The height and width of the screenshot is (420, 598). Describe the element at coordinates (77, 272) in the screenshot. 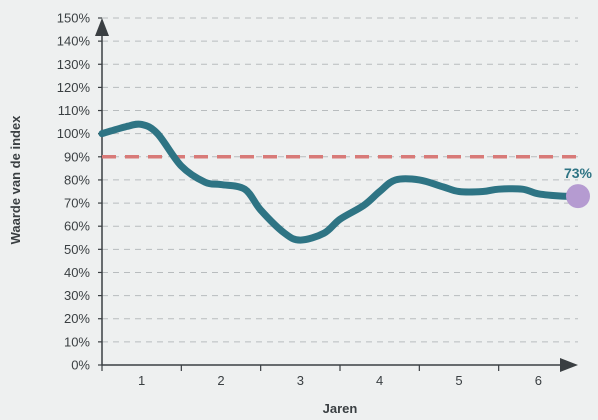

I see `y-tick-label: 40%` at that location.